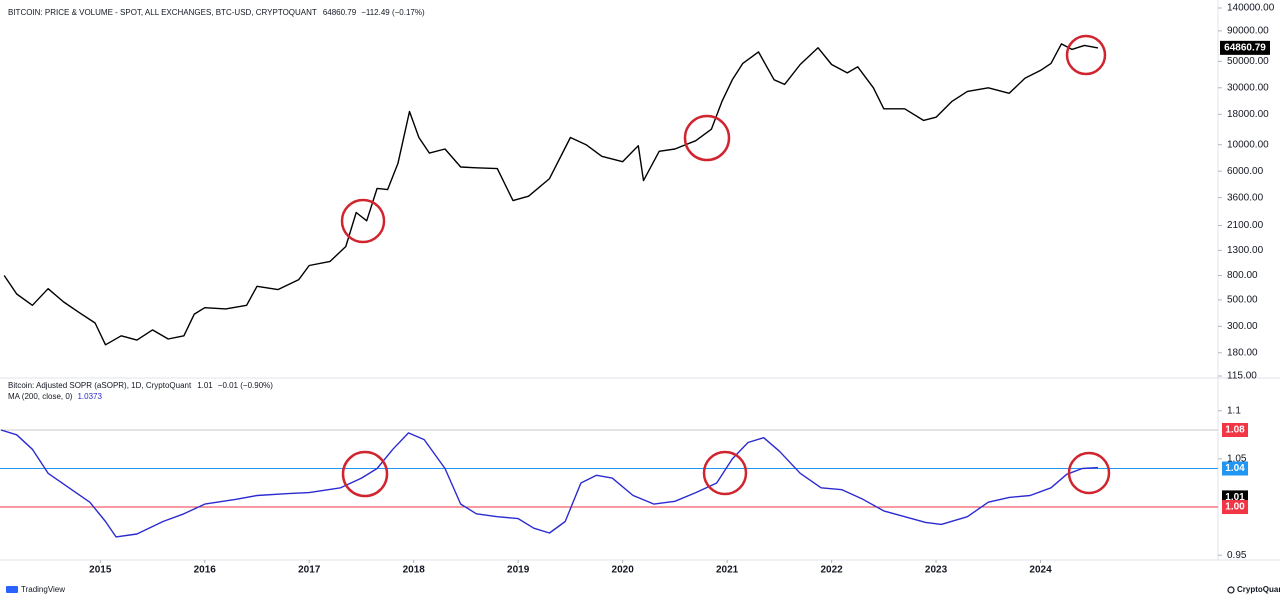 The height and width of the screenshot is (599, 1280). Describe the element at coordinates (831, 570) in the screenshot. I see `x-tick-label: 2022` at that location.